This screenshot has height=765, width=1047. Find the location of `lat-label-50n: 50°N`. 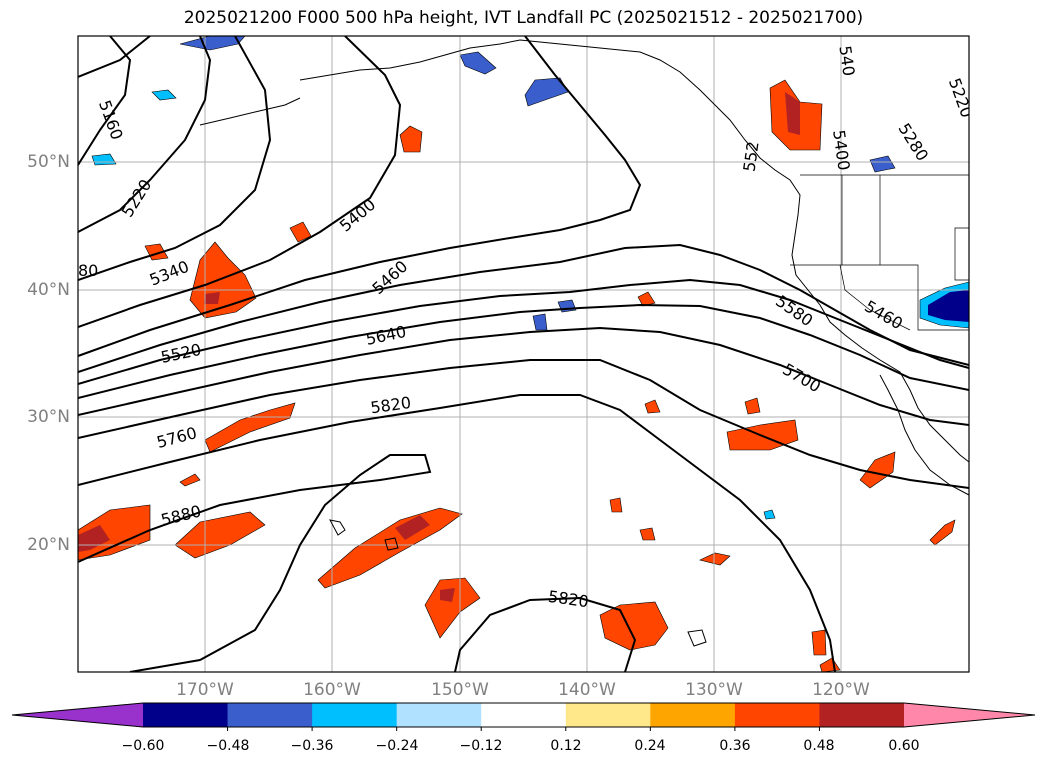

lat-label-50n: 50°N is located at coordinates (48, 162).